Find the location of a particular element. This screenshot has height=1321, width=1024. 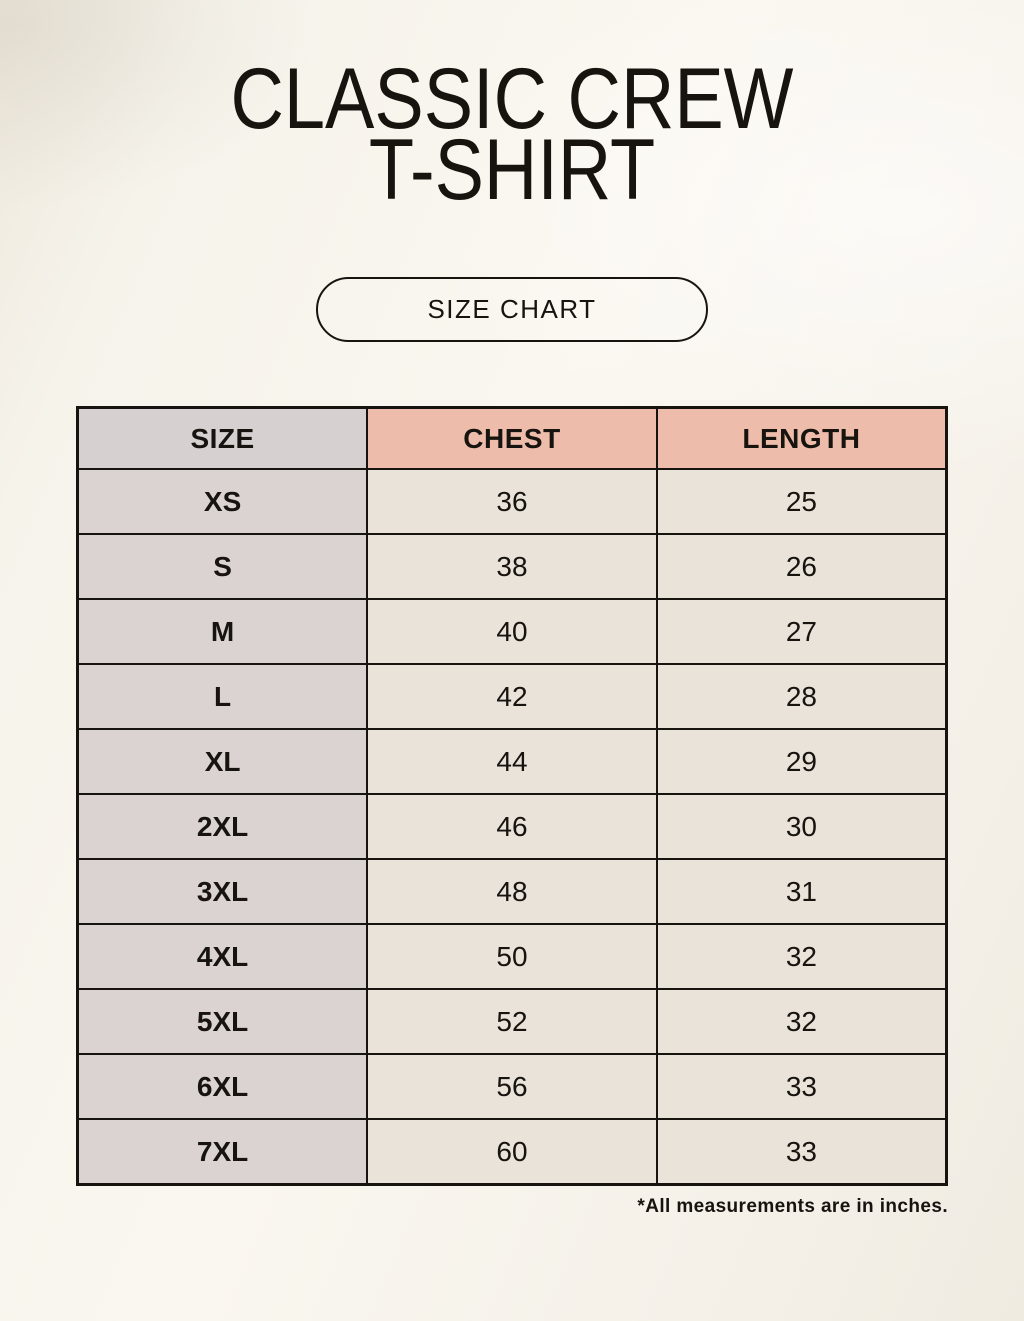

size-cell: 3XL is located at coordinates (222, 892).